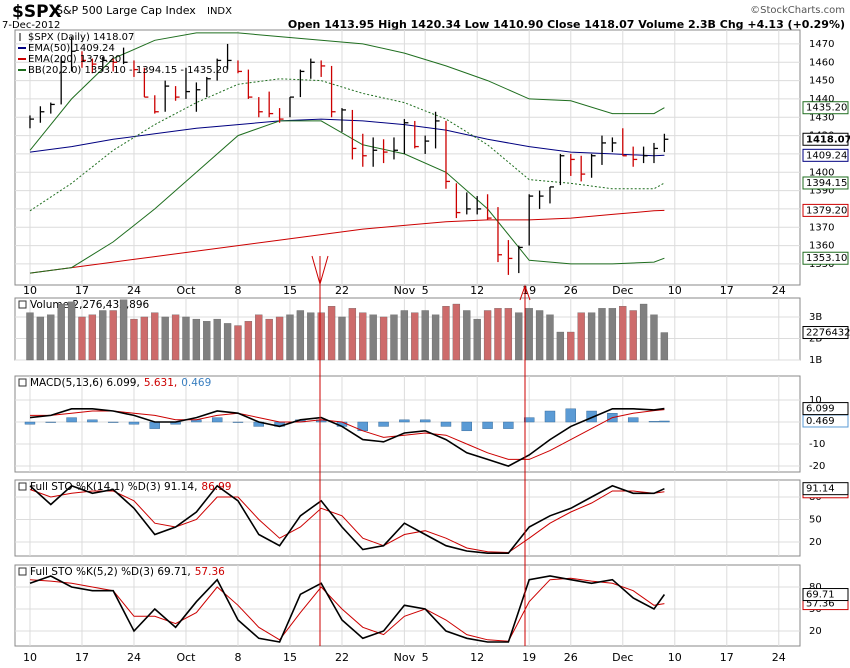 The width and height of the screenshot is (850, 668). I want to click on flag-label: 0.469, so click(820, 421).